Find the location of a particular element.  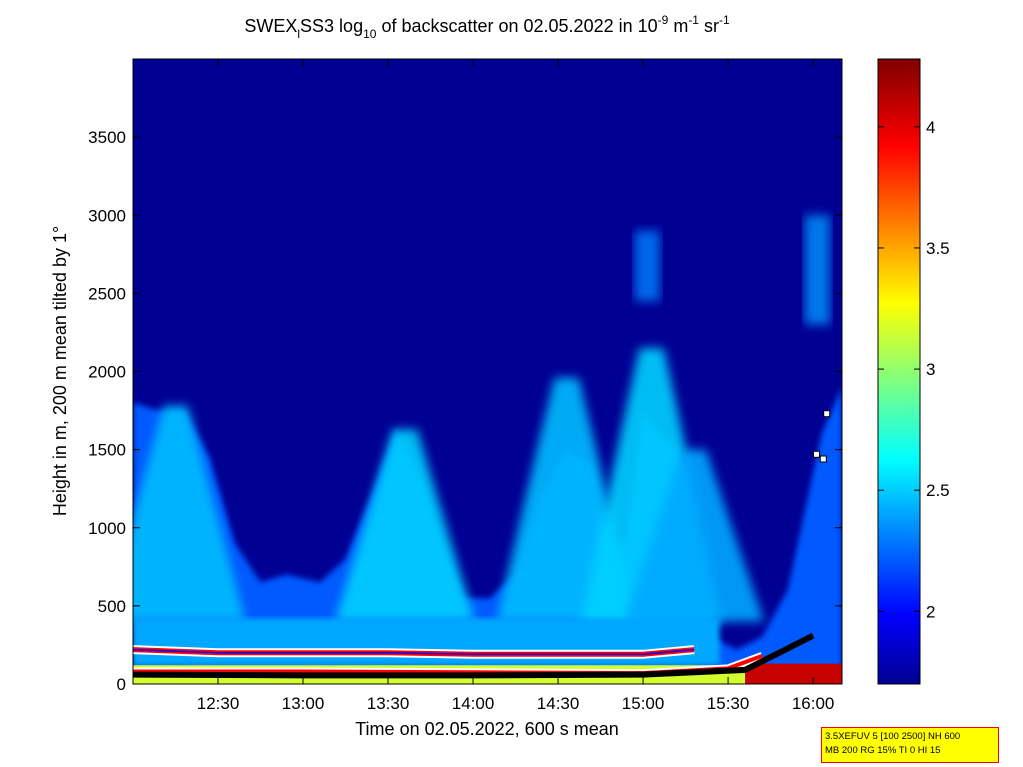

colorbar-tick-label: 3 is located at coordinates (930, 369).